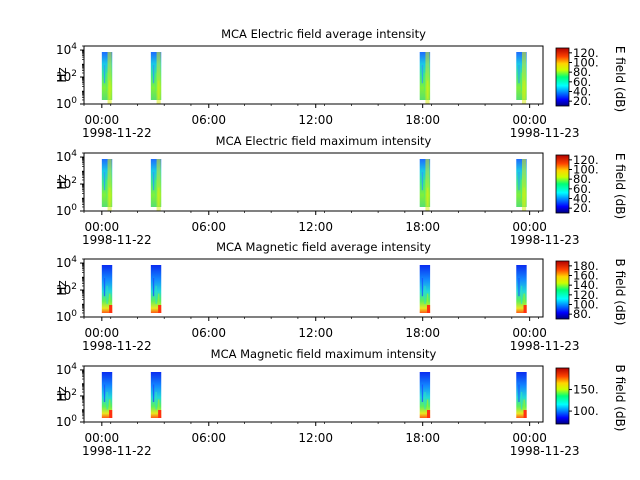 The width and height of the screenshot is (640, 480). Describe the element at coordinates (591, 398) in the screenshot. I see `colorbar: 100. 150. B field (dB)` at that location.